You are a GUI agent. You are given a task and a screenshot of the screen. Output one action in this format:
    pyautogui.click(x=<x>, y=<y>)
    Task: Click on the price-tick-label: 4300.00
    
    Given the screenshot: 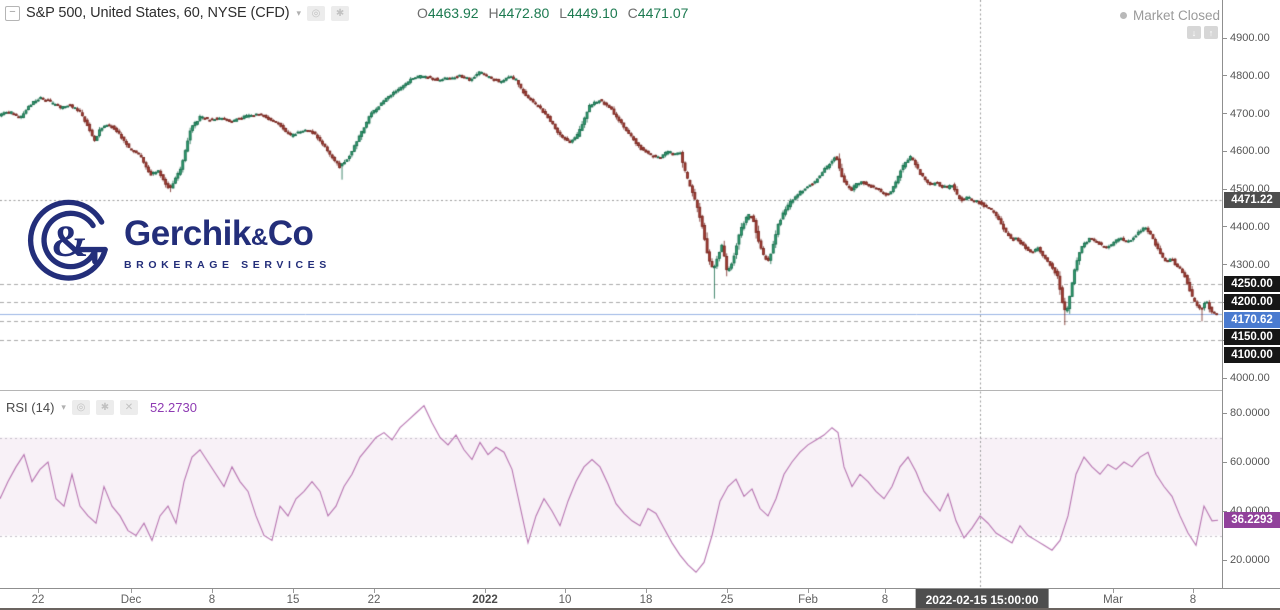 What is the action you would take?
    pyautogui.click(x=1246, y=265)
    